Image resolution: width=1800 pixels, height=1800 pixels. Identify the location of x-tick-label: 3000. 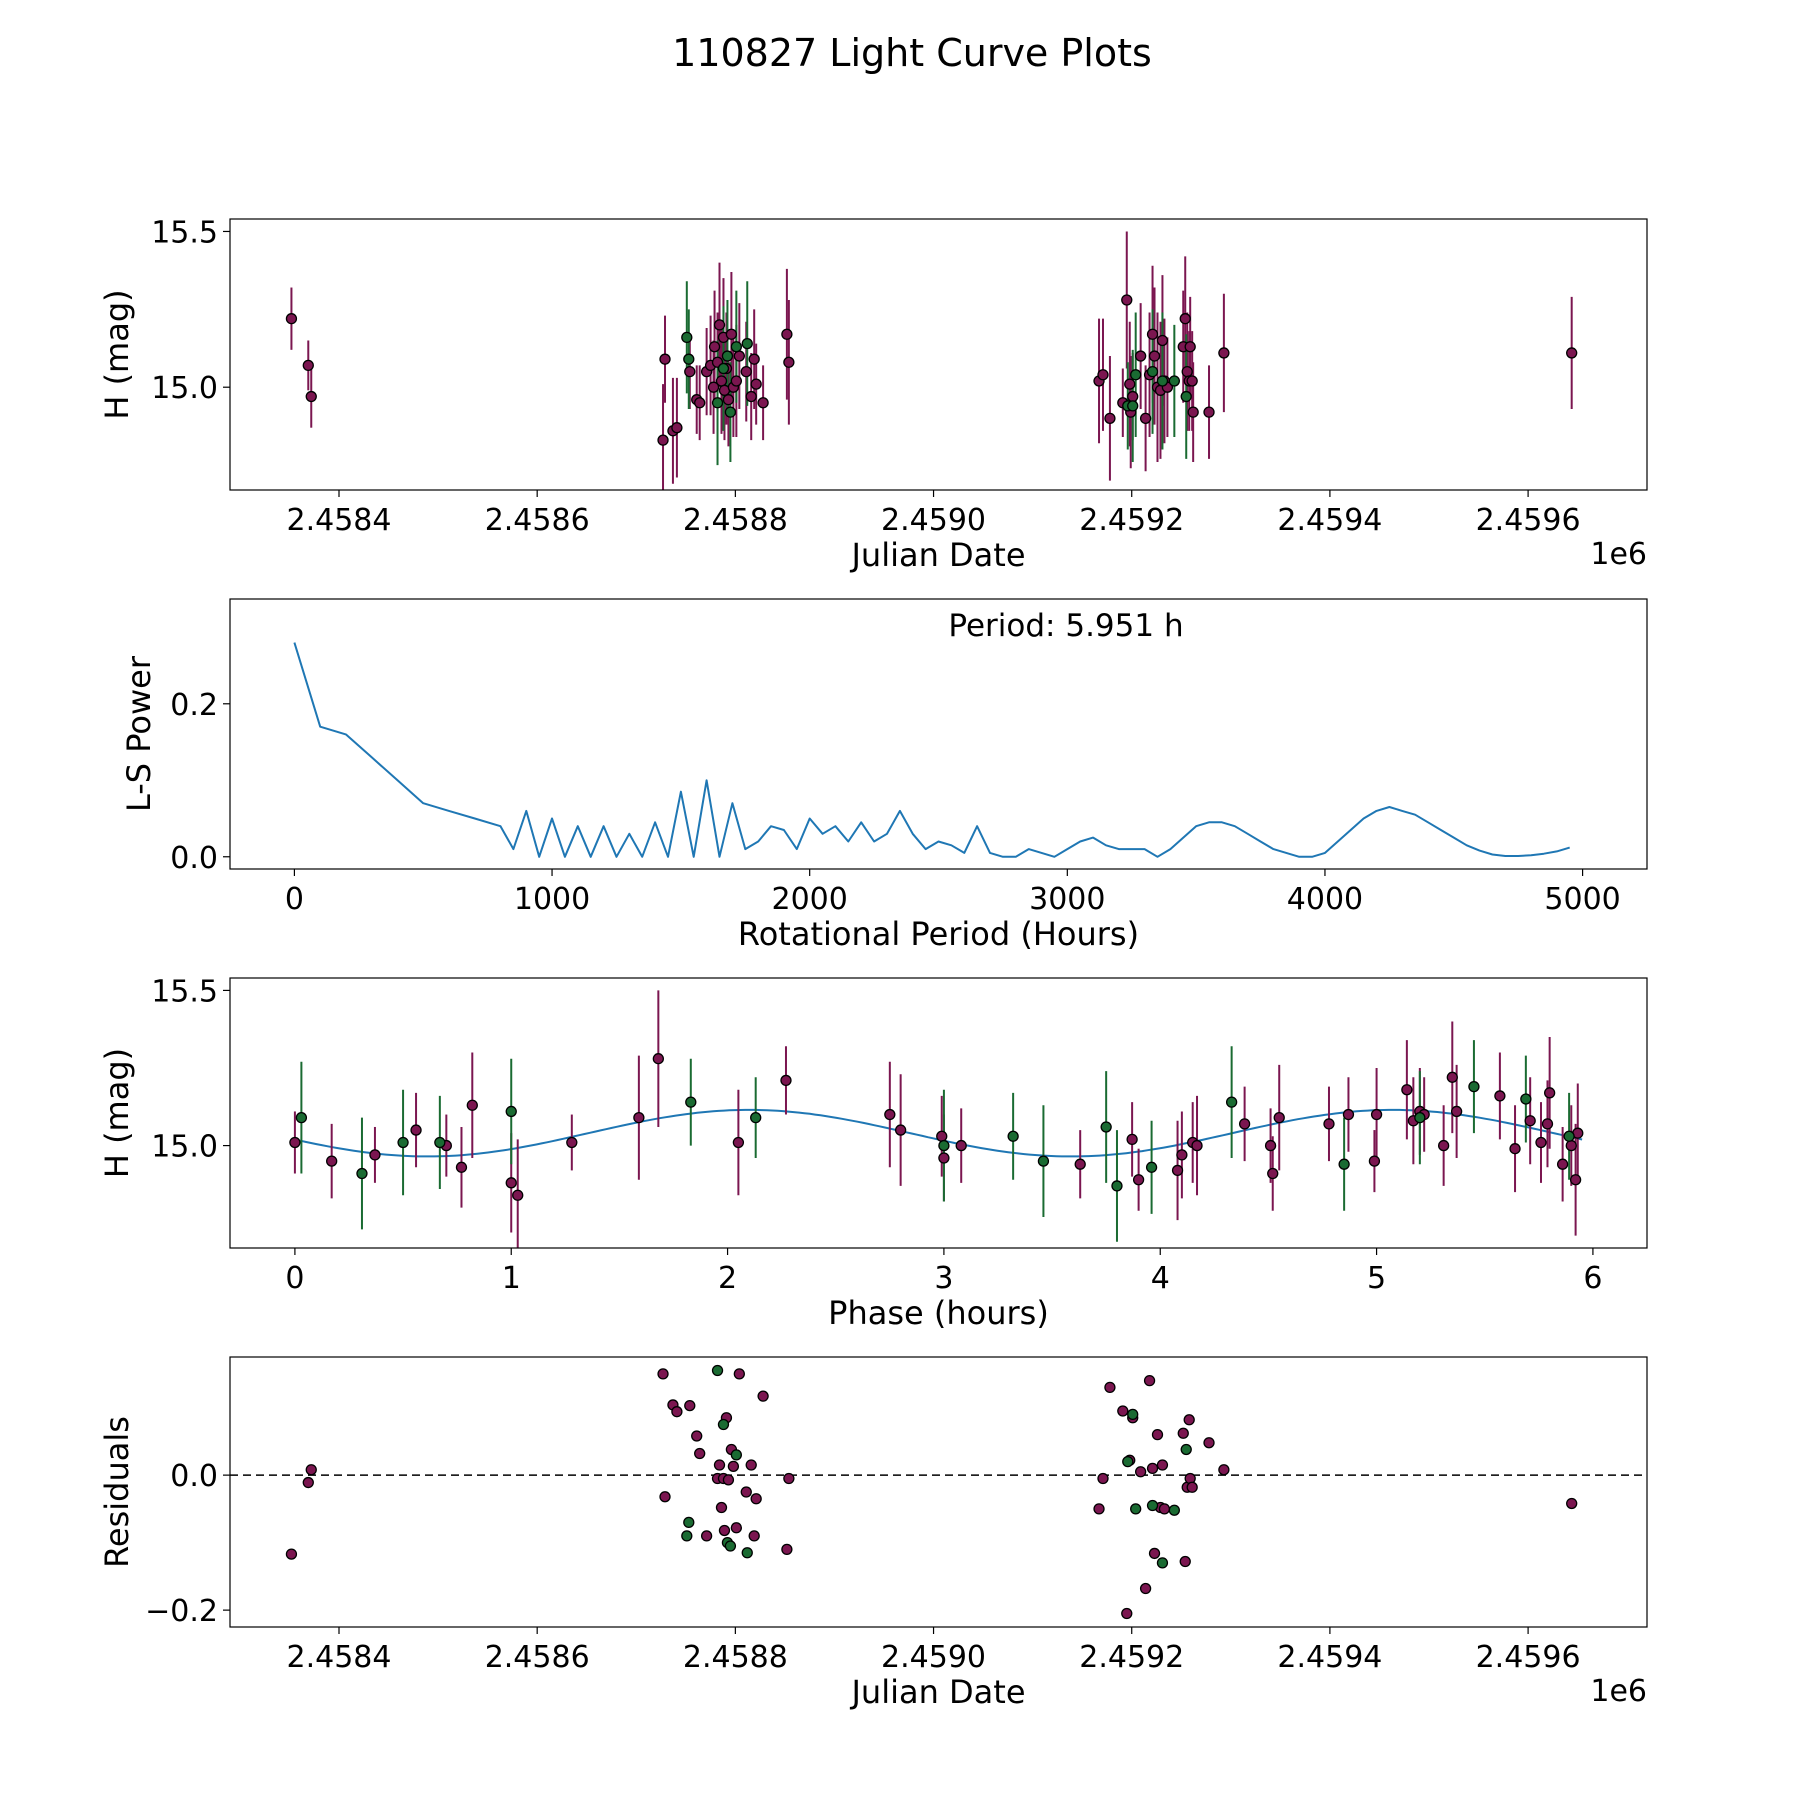
(1067, 899).